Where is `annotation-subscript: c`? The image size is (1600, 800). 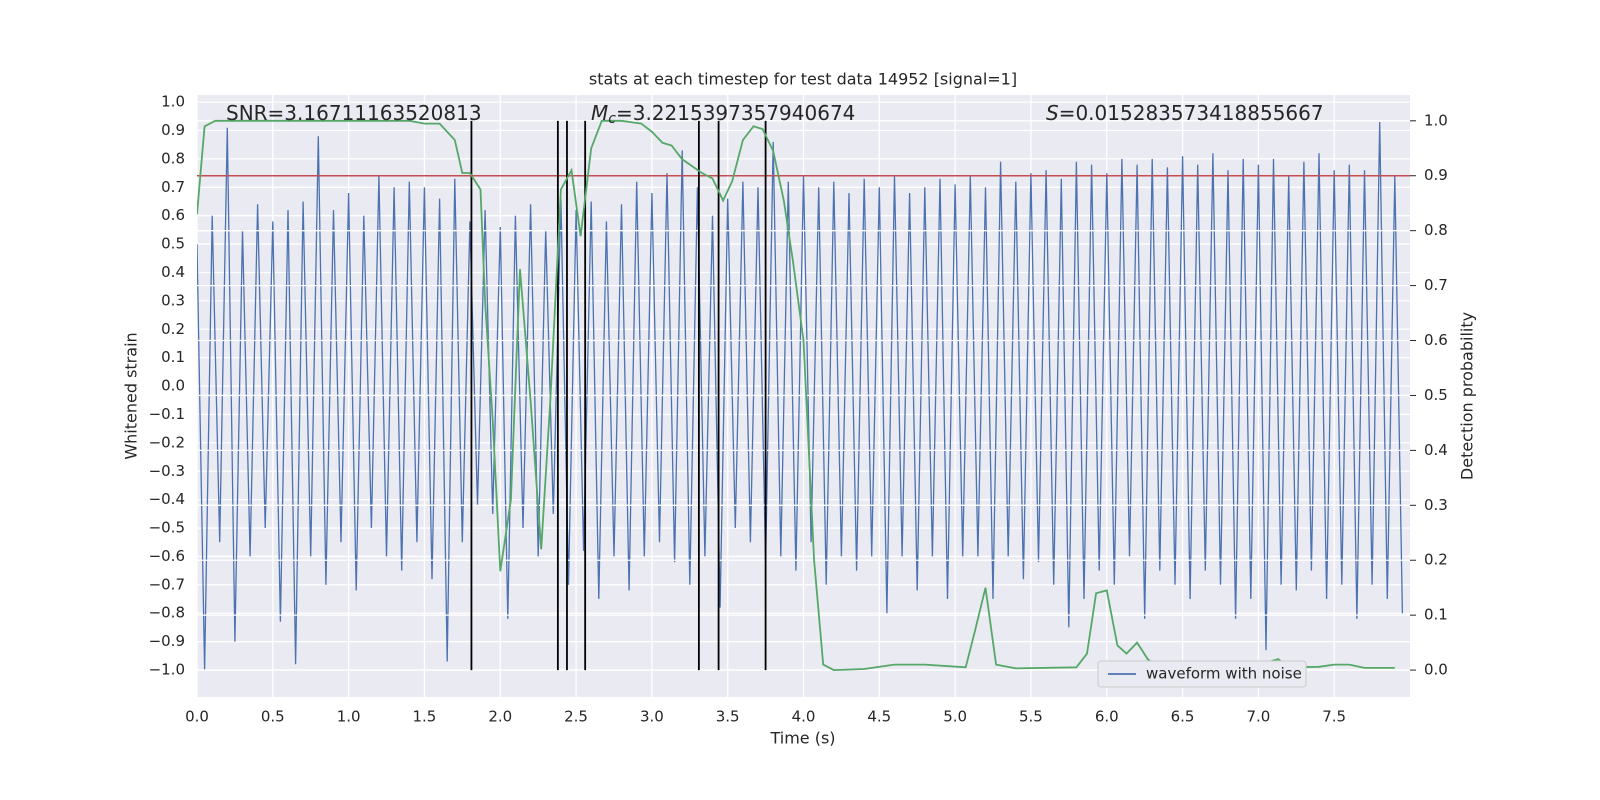
annotation-subscript: c is located at coordinates (612, 119).